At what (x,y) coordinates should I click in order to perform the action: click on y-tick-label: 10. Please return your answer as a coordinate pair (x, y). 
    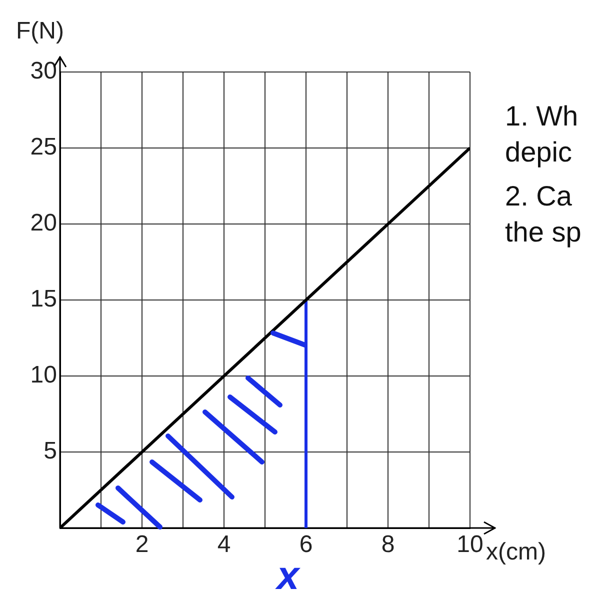
    Looking at the image, I should click on (43, 375).